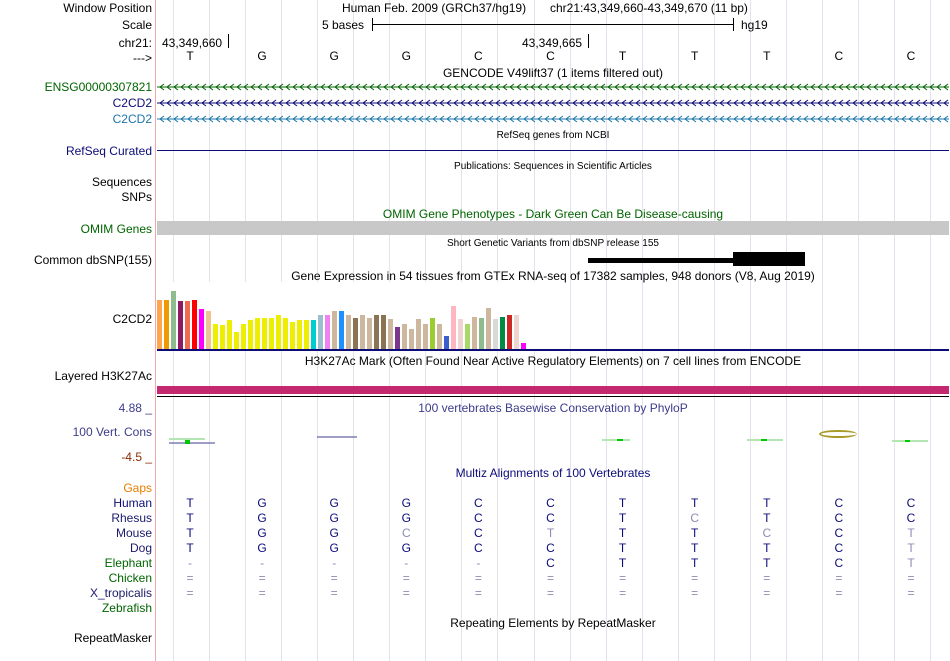 The width and height of the screenshot is (950, 661). I want to click on multiz-species-label: Human, so click(132, 503).